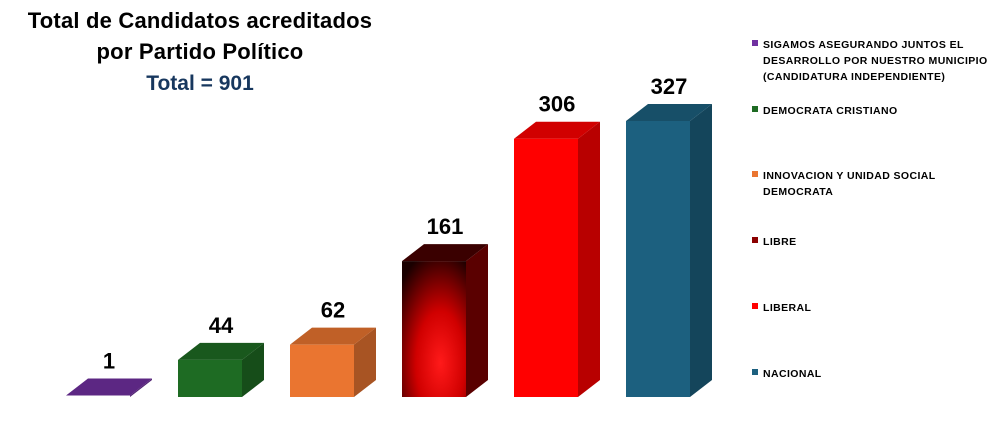 This screenshot has width=1000, height=445. I want to click on chart-title-line-2: por Partido Político, so click(200, 51).